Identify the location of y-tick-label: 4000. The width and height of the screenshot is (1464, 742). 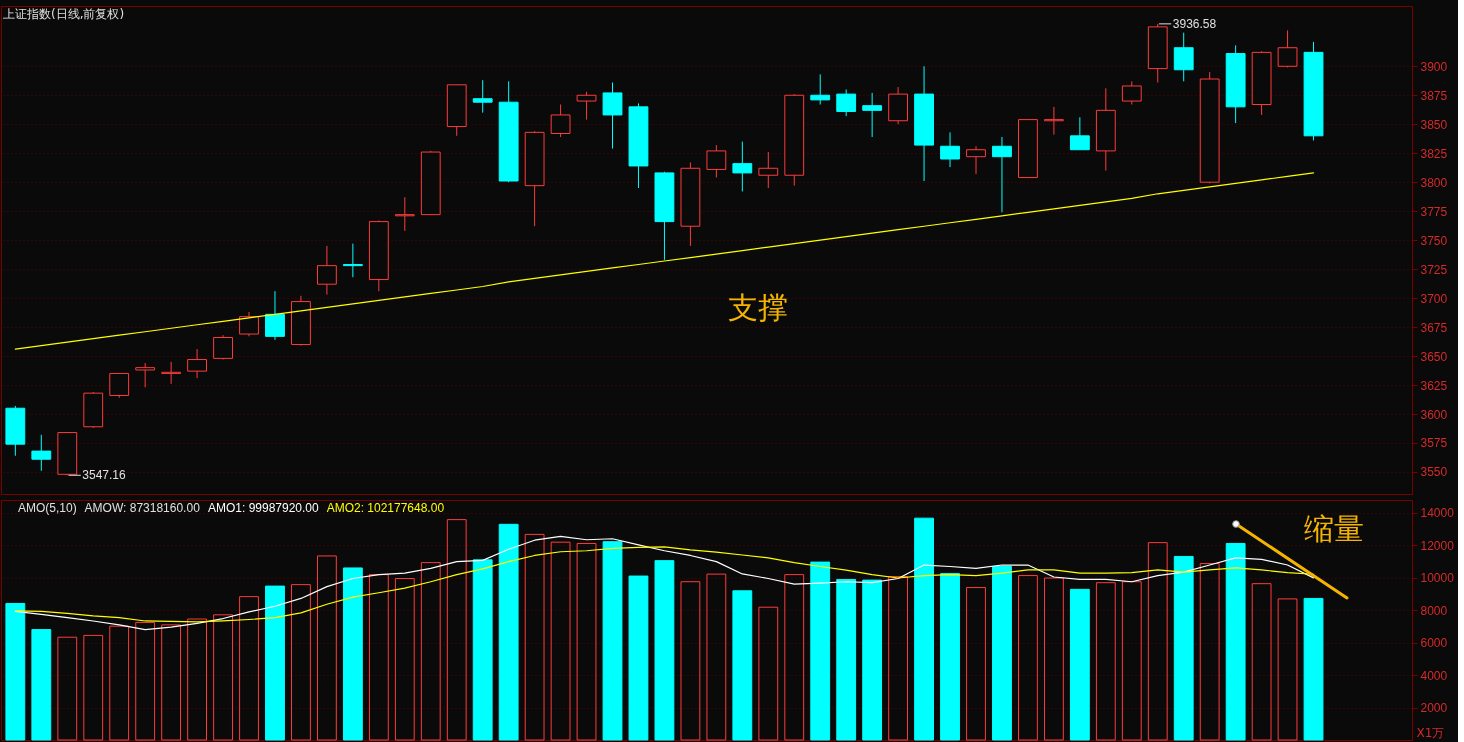
(1434, 675).